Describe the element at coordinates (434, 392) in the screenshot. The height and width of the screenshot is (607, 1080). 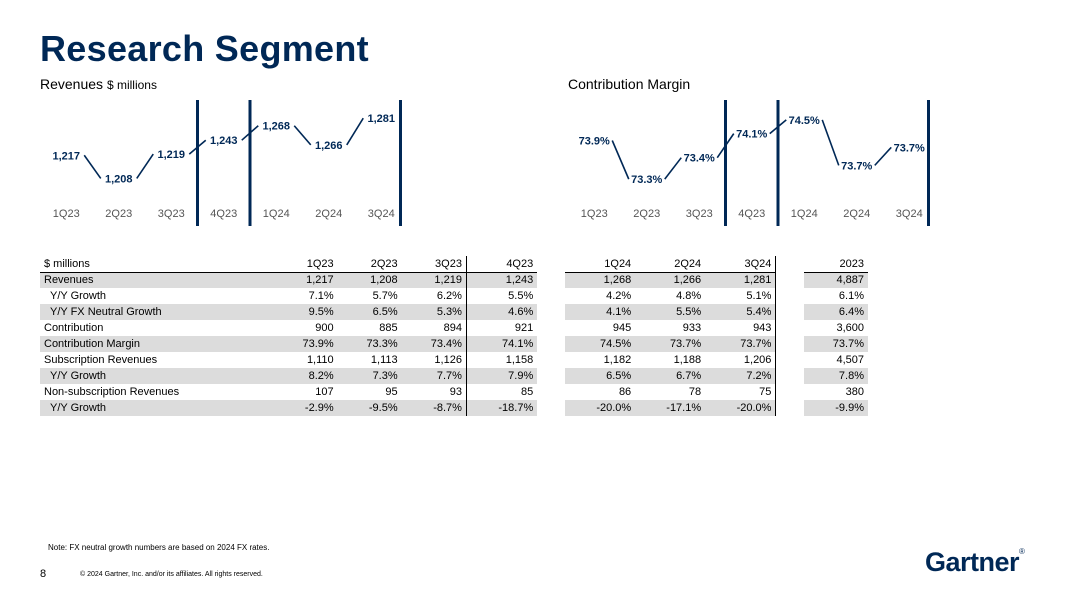
I see `table-cell: 93` at that location.